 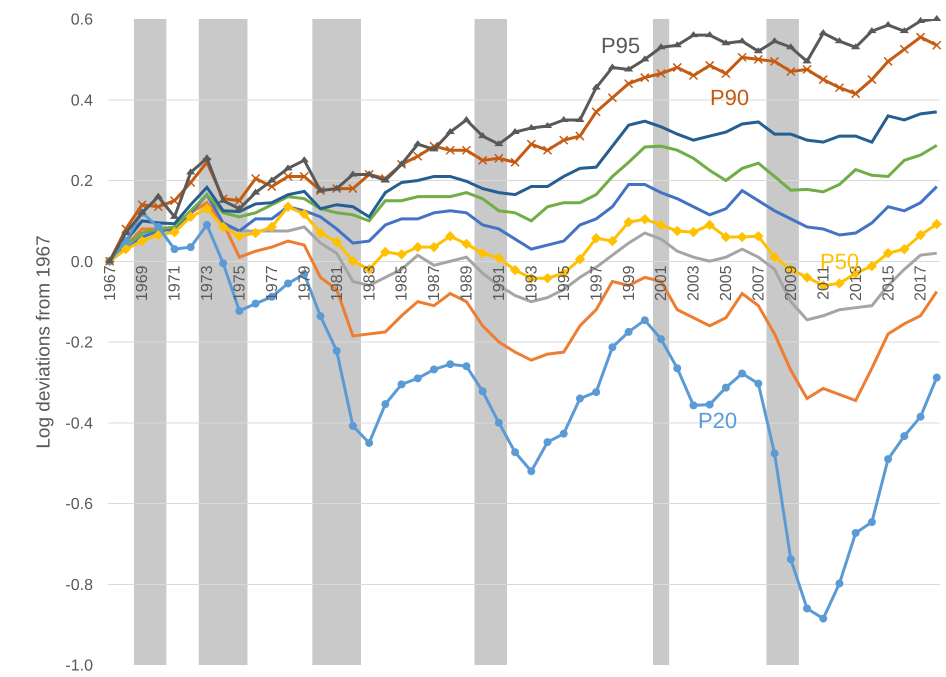 I want to click on x-tick-label: 1991, so click(x=499, y=283).